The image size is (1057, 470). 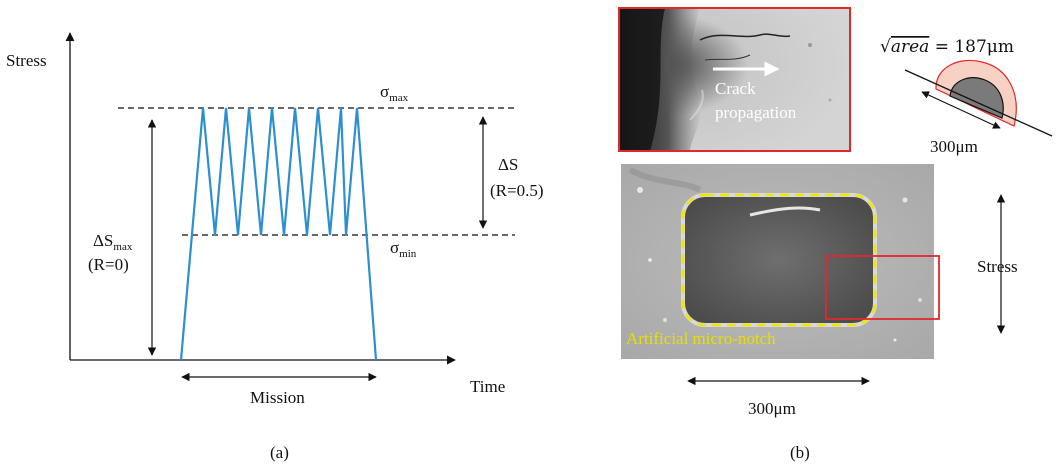 I want to click on y-axis-label: Stress, so click(x=26, y=60).